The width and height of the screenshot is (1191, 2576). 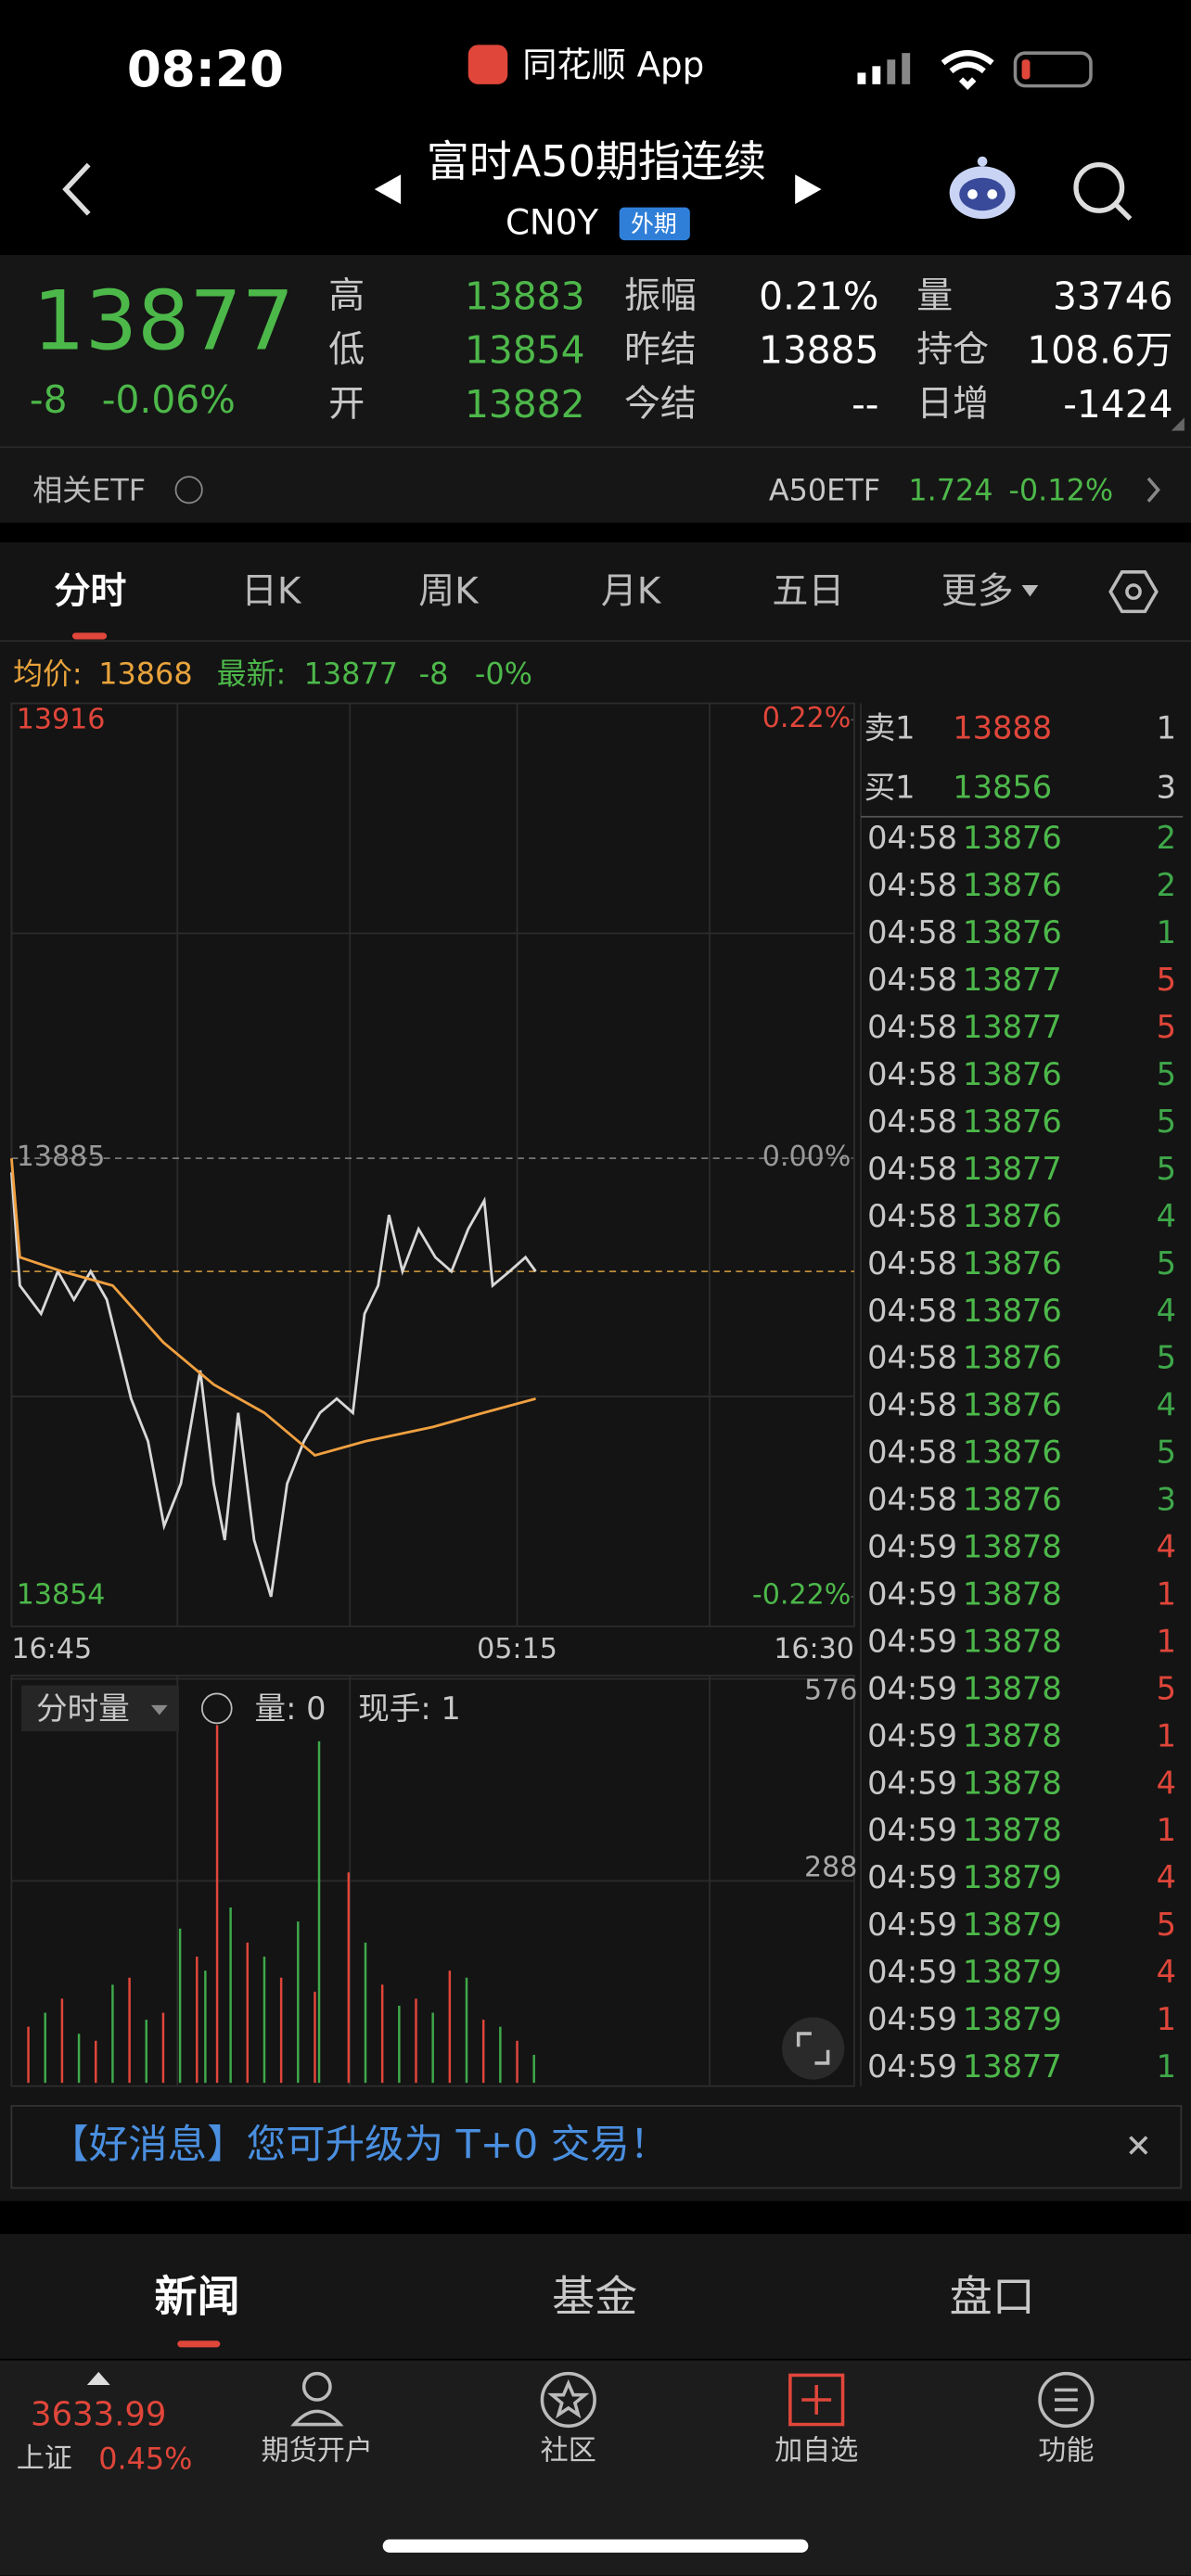 I want to click on etf-chevron, so click(x=1153, y=490).